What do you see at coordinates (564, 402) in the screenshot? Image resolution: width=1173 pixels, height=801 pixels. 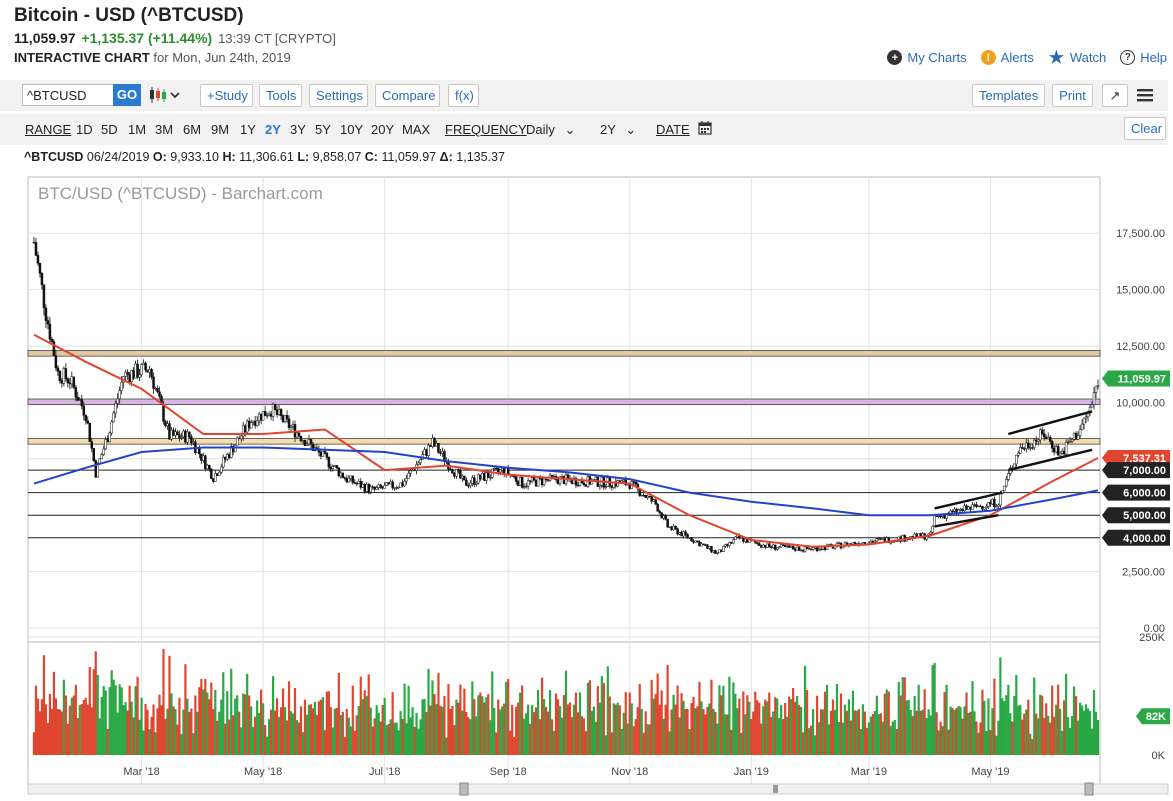 I see `resistance-zone` at bounding box center [564, 402].